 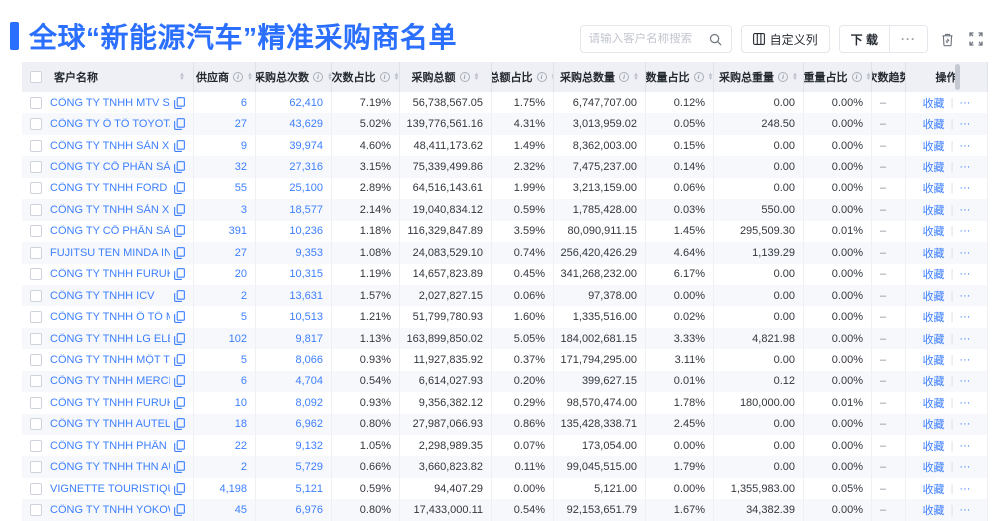 I want to click on select-all-checkbox, so click(x=36, y=77).